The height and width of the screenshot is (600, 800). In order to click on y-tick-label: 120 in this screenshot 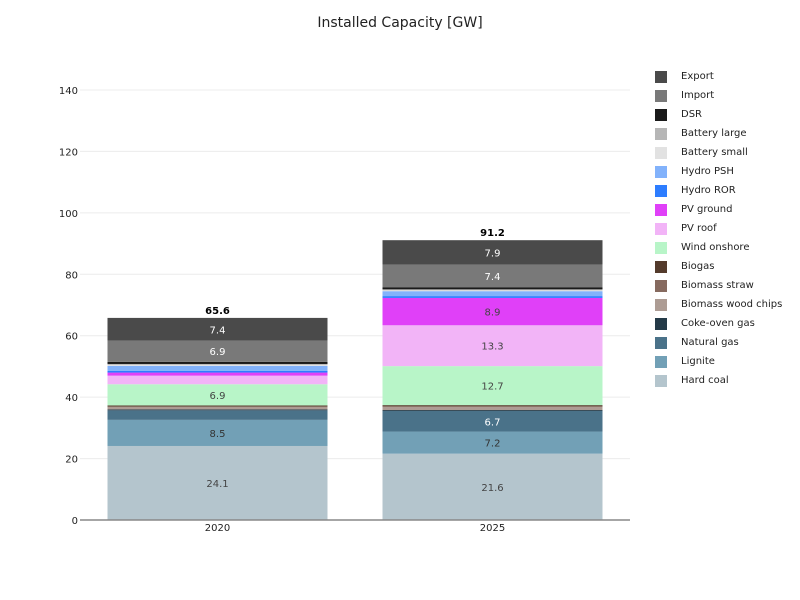, I will do `click(68, 152)`.